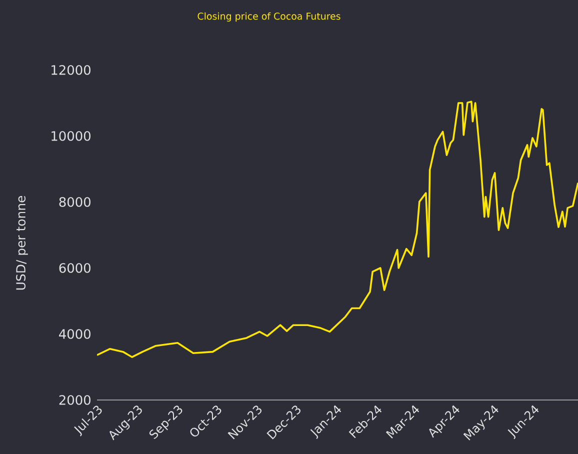 The height and width of the screenshot is (454, 578). Describe the element at coordinates (269, 17) in the screenshot. I see `chart-title: Closing price of Cocoa Futures` at that location.